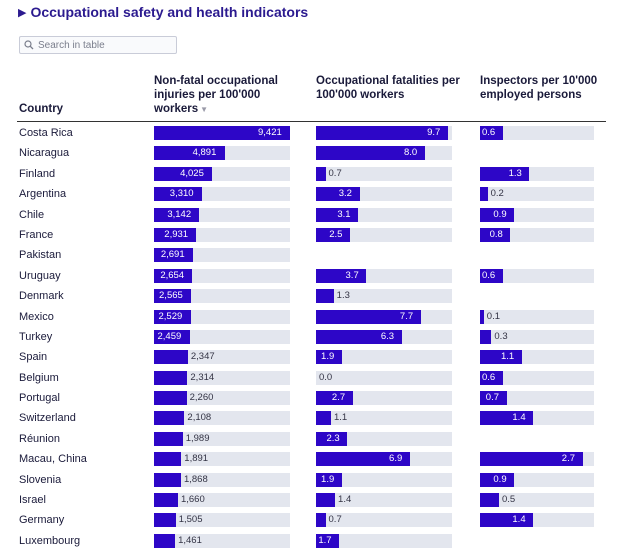 This screenshot has width=624, height=552. Describe the element at coordinates (197, 438) in the screenshot. I see `injuries-value: 1,989` at that location.